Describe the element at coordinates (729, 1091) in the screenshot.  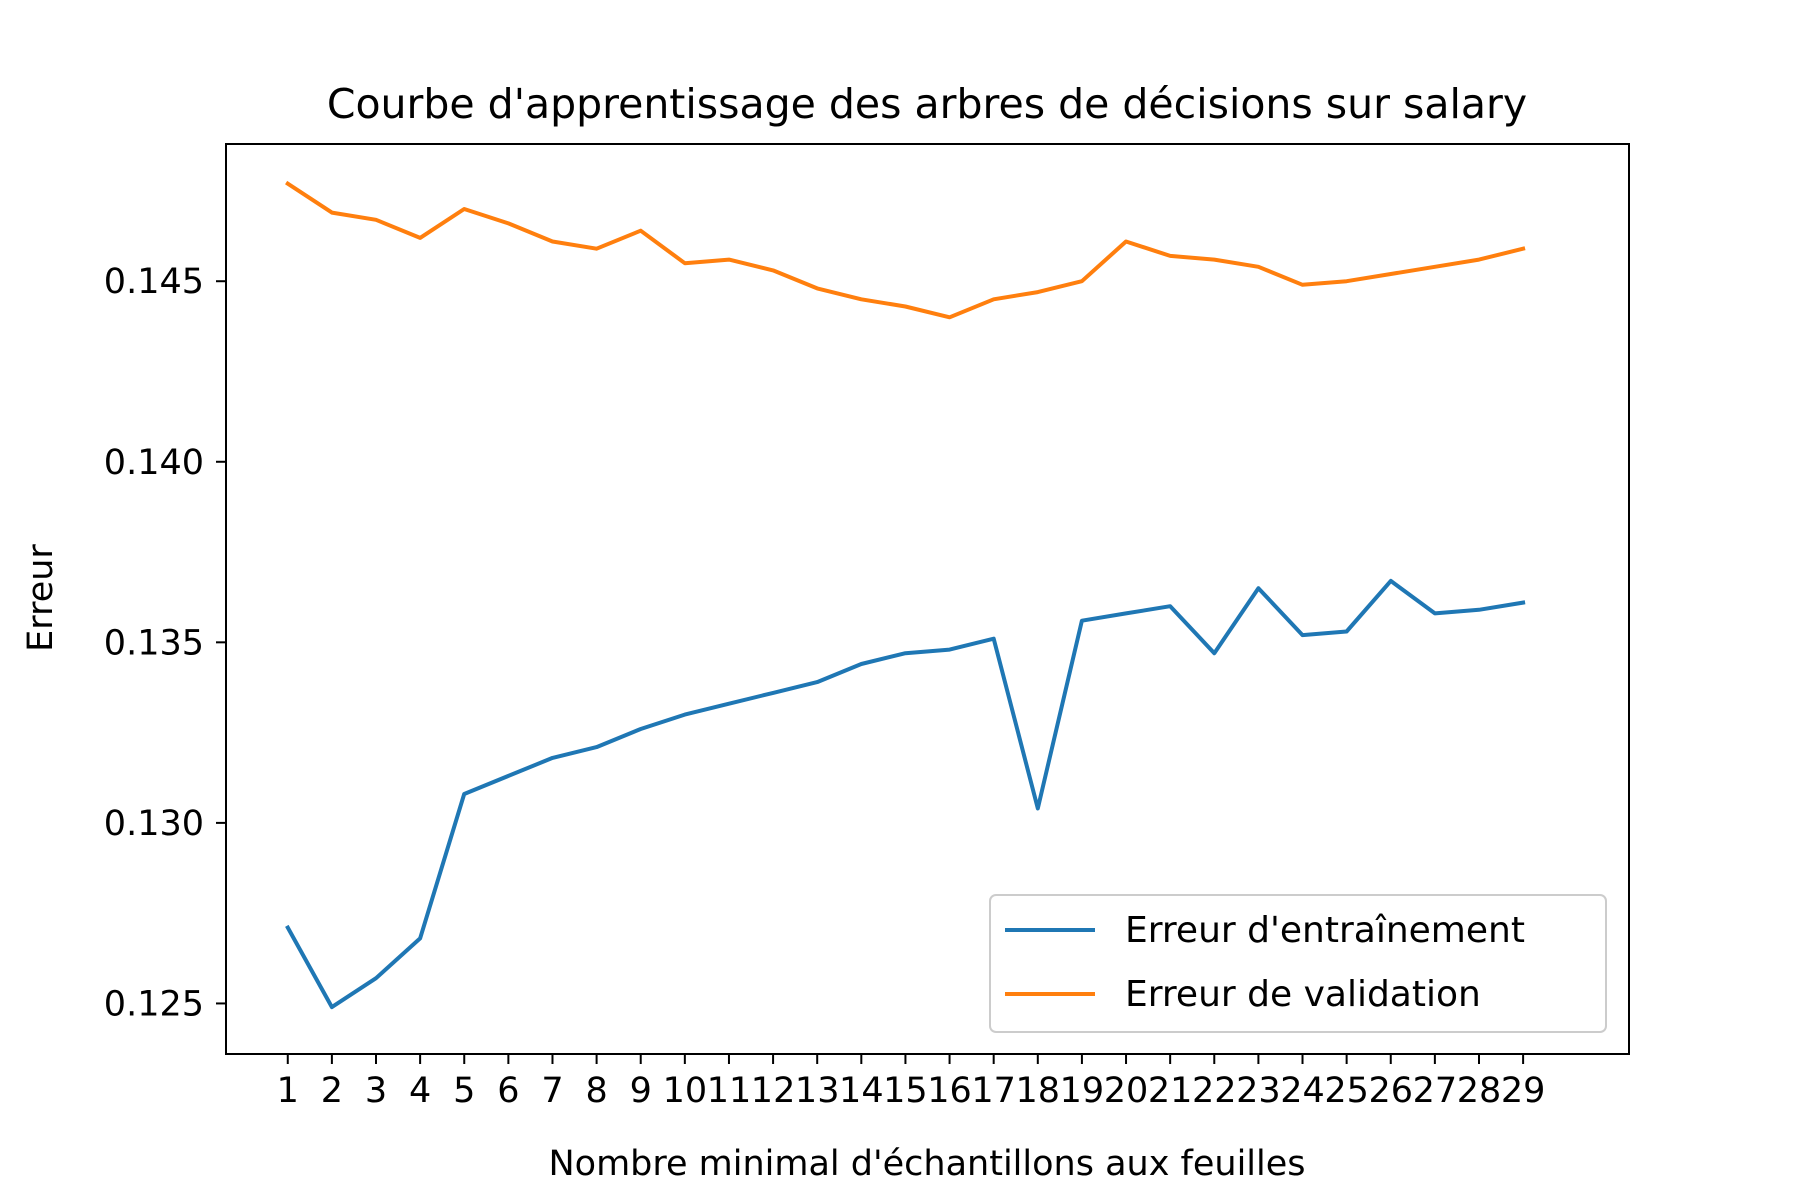
I see `x-tick-label: 11` at that location.